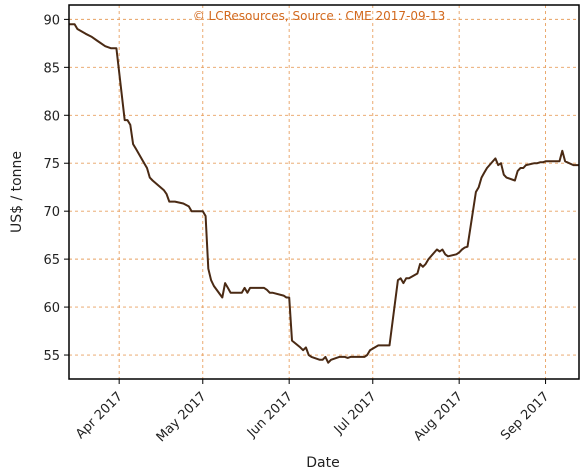  Describe the element at coordinates (51, 212) in the screenshot. I see `y-tick-label: 70` at that location.